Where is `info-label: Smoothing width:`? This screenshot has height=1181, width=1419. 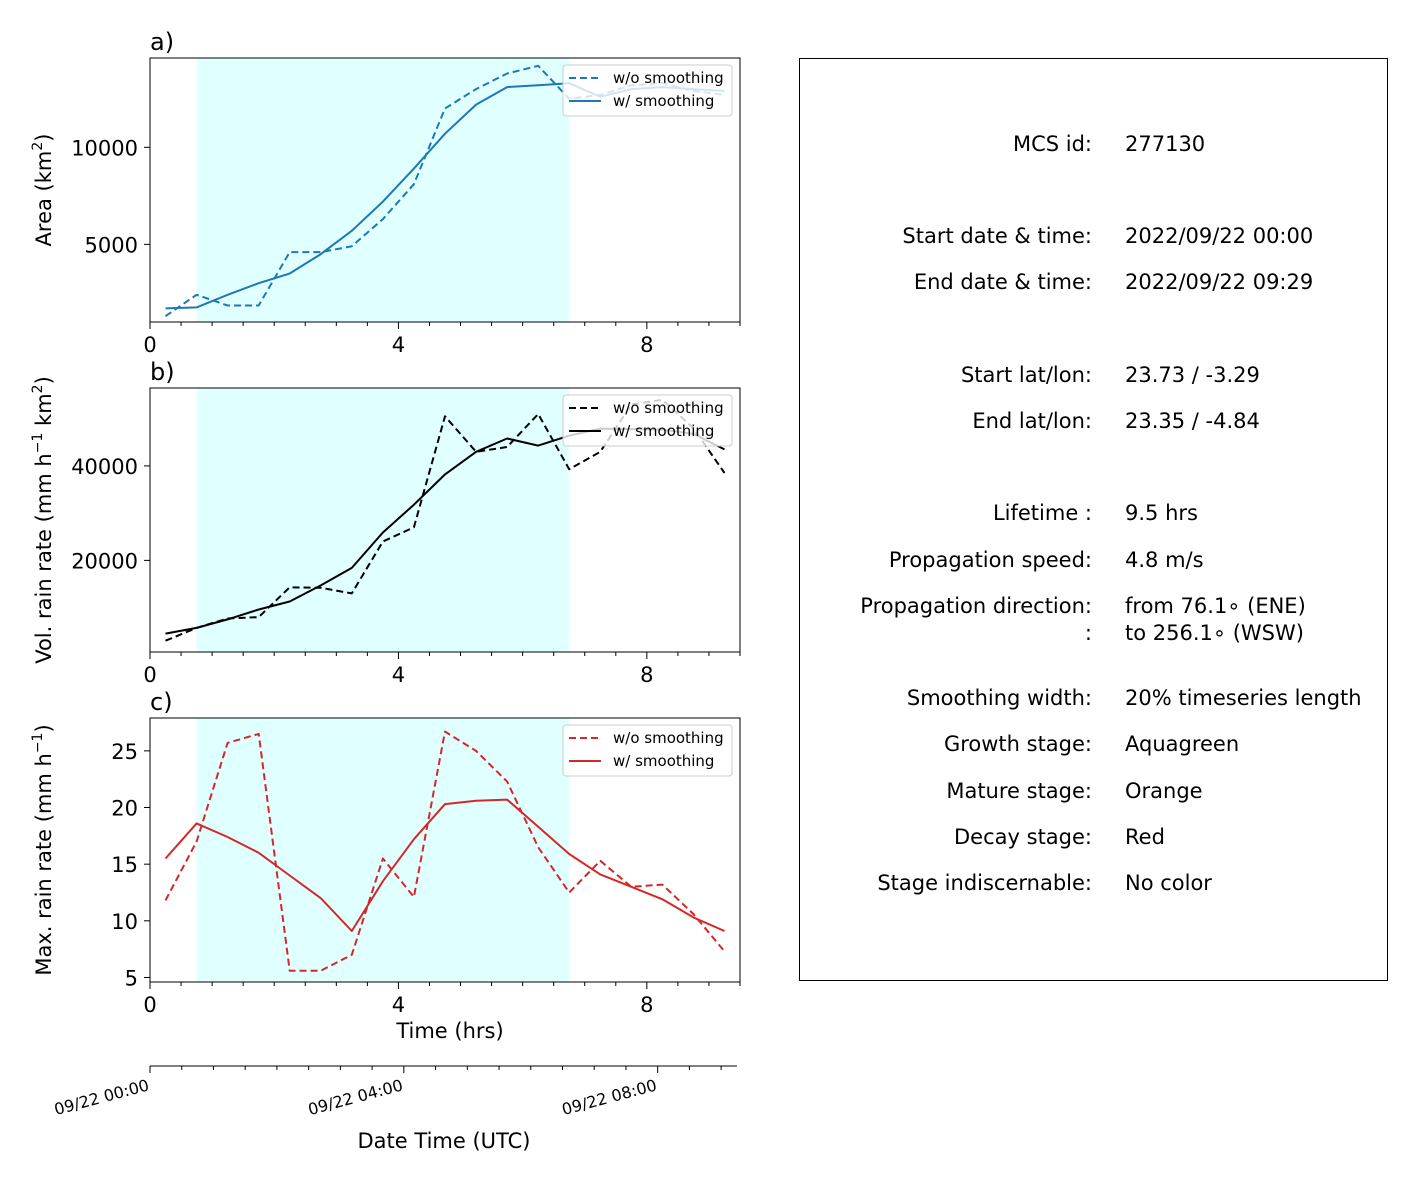
info-label: Smoothing width: is located at coordinates (999, 698).